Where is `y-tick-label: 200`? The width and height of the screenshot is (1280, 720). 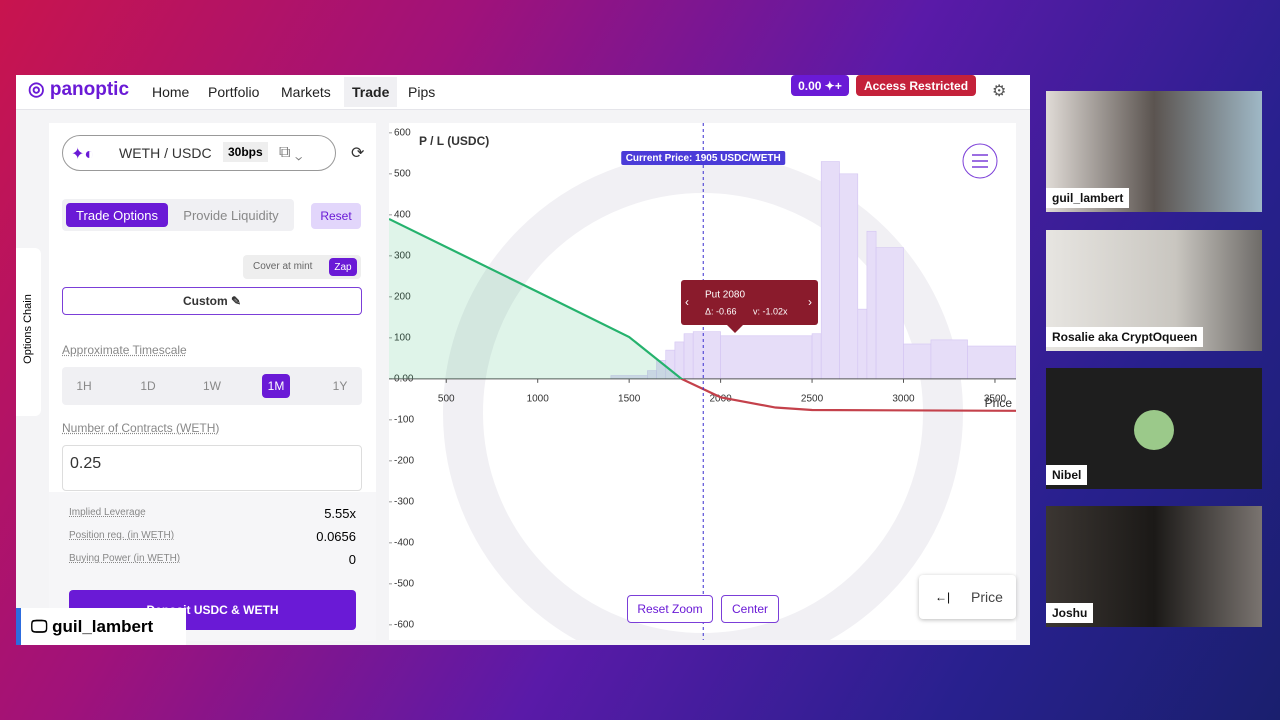
y-tick-label: 200 is located at coordinates (402, 296).